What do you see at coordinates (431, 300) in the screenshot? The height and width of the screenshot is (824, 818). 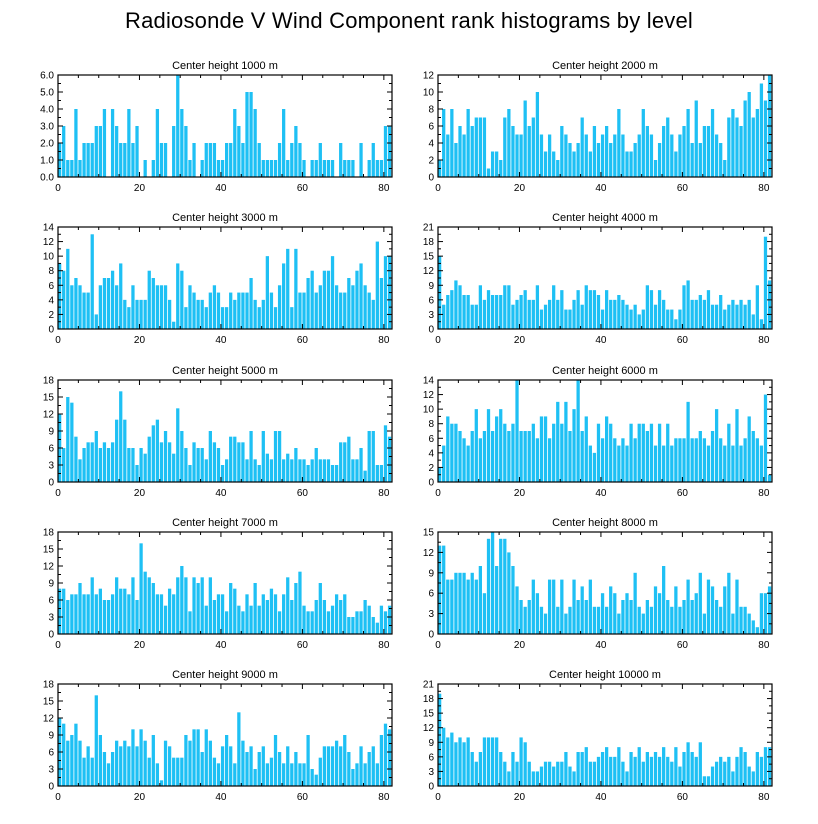 I see `y-tick-label: 6` at bounding box center [431, 300].